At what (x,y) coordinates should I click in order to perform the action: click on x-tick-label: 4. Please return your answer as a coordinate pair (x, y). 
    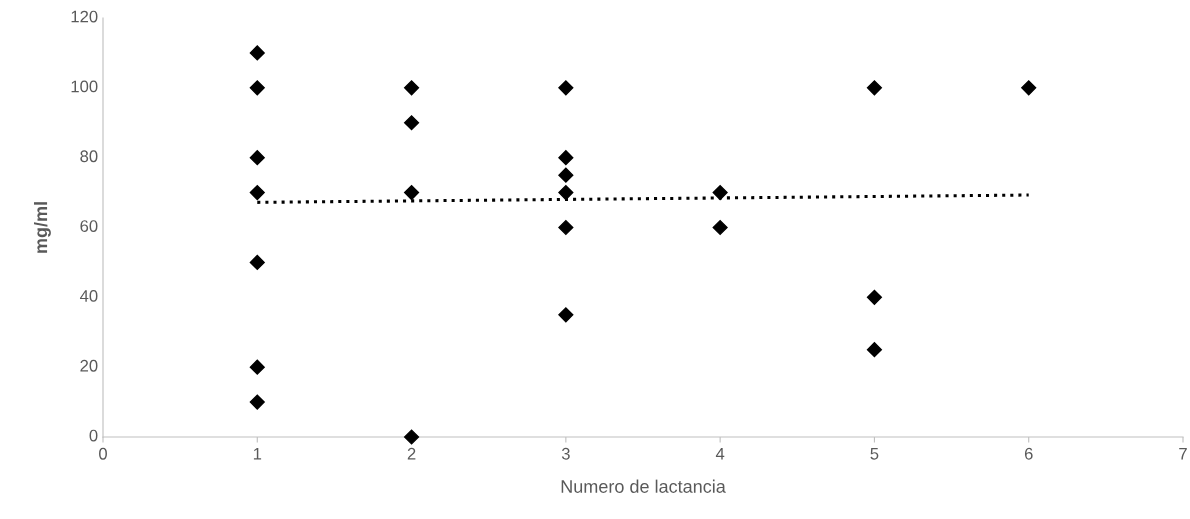
    Looking at the image, I should click on (720, 454).